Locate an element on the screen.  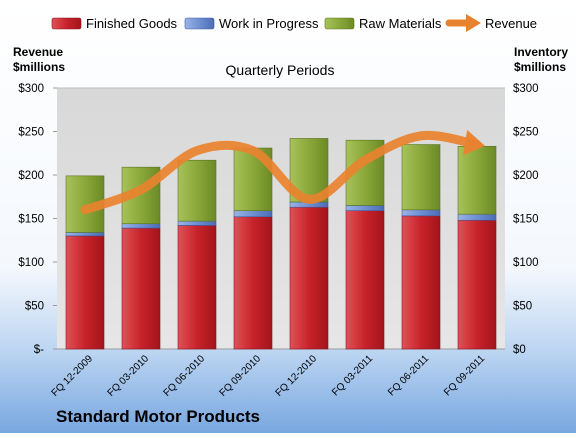
y-tick-right: $250 is located at coordinates (526, 133).